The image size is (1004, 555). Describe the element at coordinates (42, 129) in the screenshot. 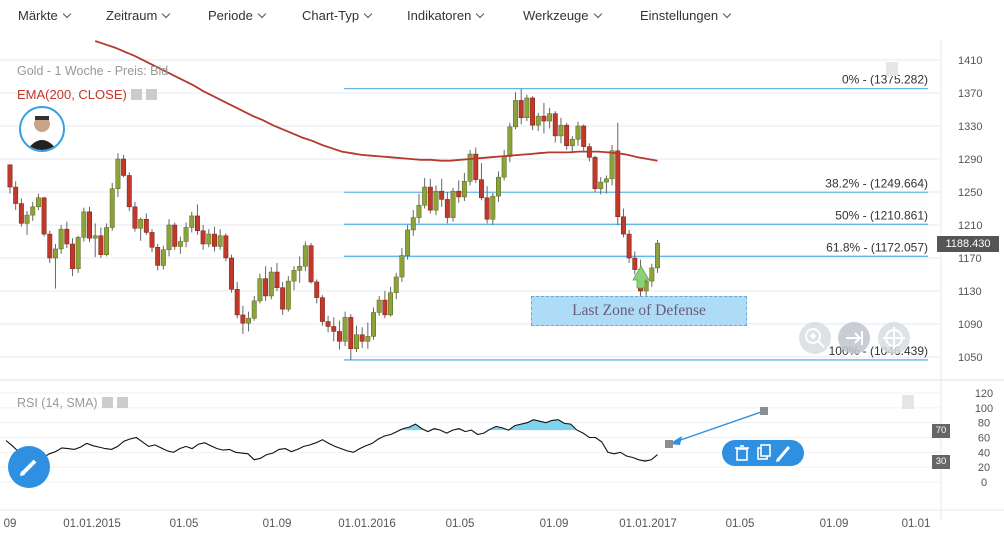

I see `avatar` at that location.